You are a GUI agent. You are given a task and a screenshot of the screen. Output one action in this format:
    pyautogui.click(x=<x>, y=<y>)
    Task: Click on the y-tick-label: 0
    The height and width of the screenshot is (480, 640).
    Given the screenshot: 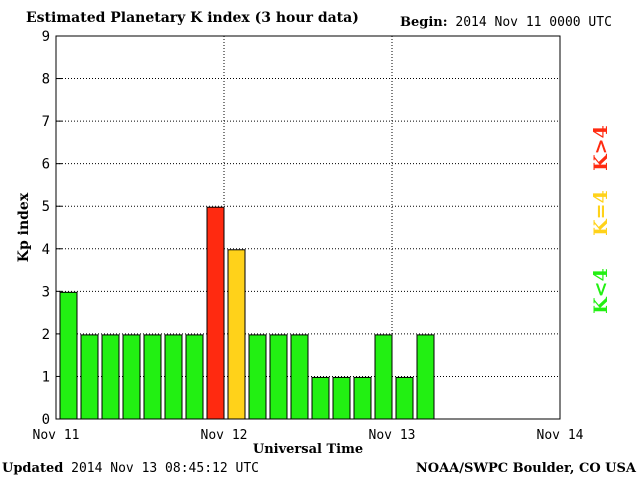 What is the action you would take?
    pyautogui.click(x=46, y=420)
    